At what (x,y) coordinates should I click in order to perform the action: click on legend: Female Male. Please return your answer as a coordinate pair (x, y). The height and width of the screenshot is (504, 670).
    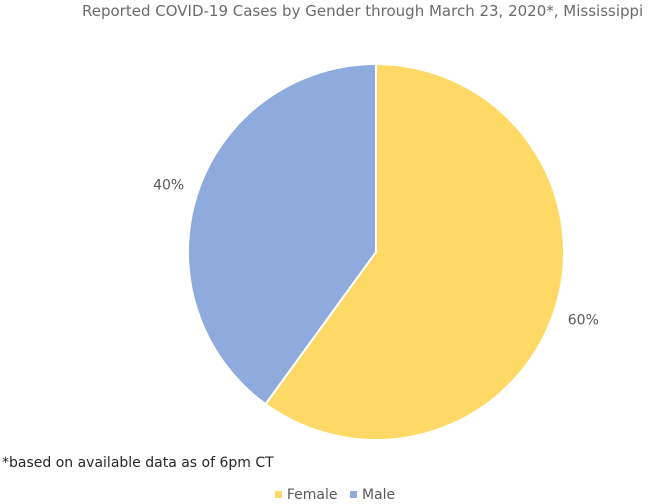
    Looking at the image, I should click on (335, 495).